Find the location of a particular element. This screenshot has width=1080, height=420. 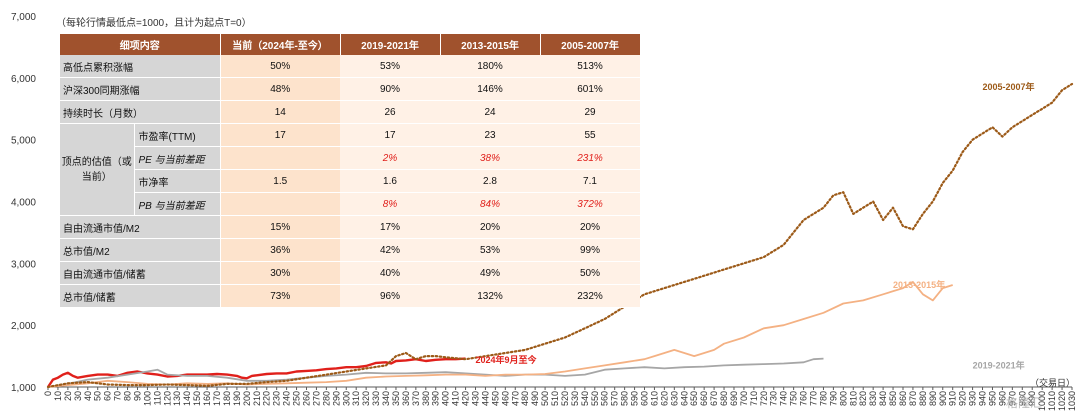

cell-2019-2021: 1.6 is located at coordinates (390, 181).